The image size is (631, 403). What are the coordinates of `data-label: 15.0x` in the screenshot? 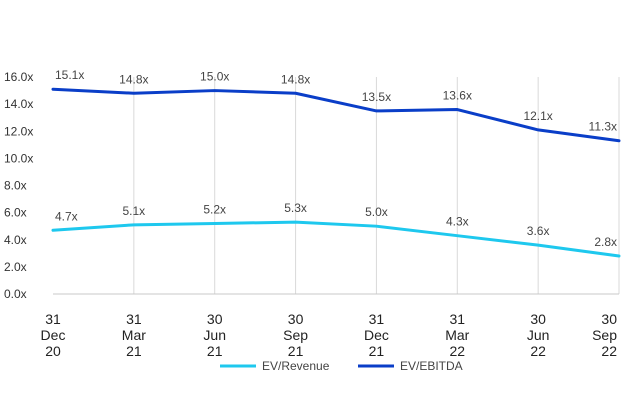 It's located at (214, 77).